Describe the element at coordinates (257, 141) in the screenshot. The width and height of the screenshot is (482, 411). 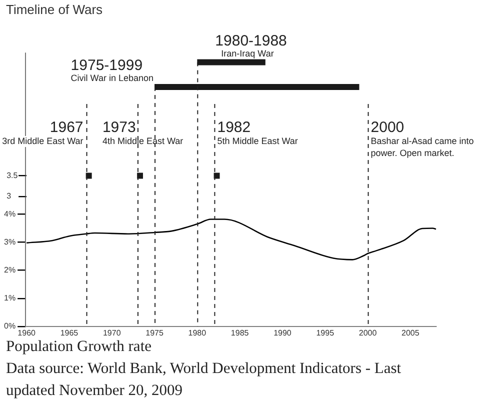
I see `annotation: 5th Middle East War` at that location.